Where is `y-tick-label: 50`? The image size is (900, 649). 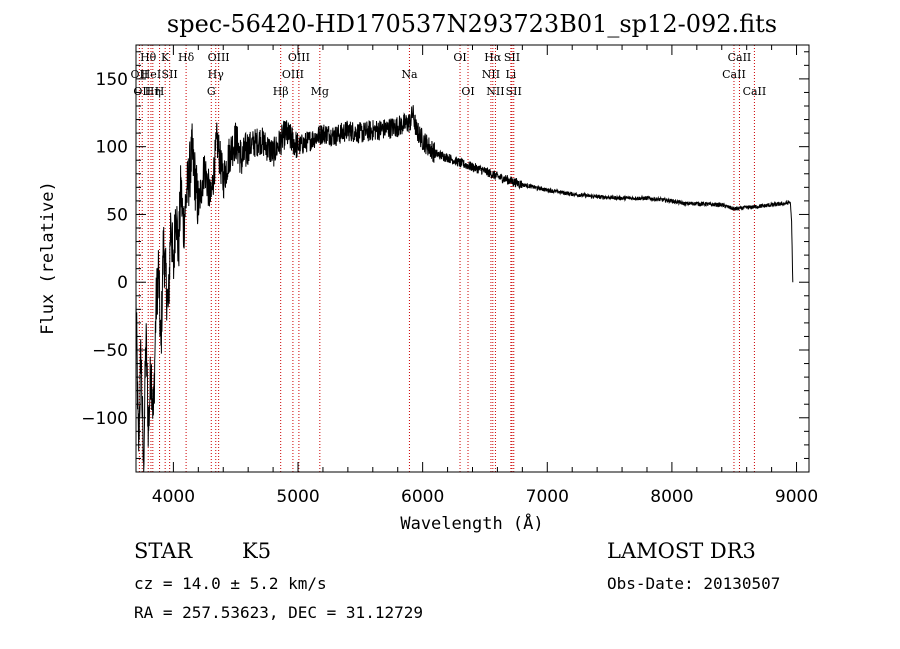 y-tick-label: 50 is located at coordinates (117, 215).